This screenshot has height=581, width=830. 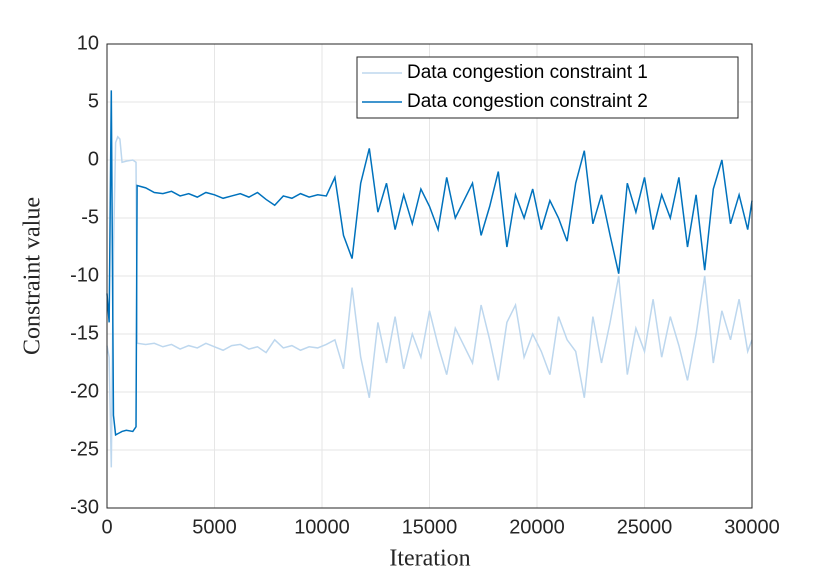 I want to click on legend-label: Data congestion constraint 1, so click(x=527, y=72).